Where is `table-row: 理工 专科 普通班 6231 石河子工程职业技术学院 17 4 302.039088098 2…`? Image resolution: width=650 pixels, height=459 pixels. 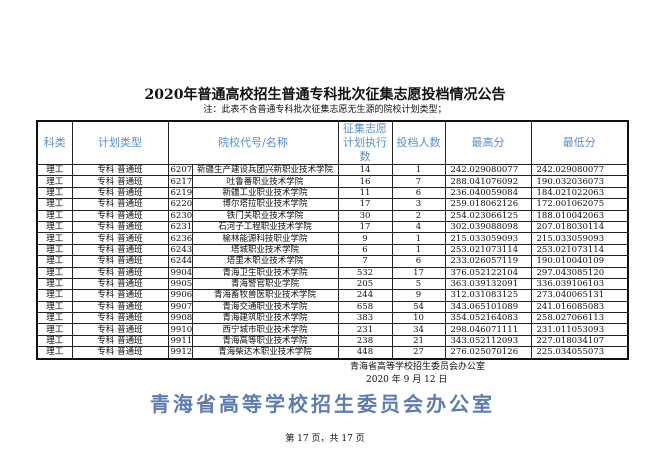
table-row: 理工 专科 普通班 6231 石河子工程职业技术学院 17 4 302.039088098 2… is located at coordinates (332, 227).